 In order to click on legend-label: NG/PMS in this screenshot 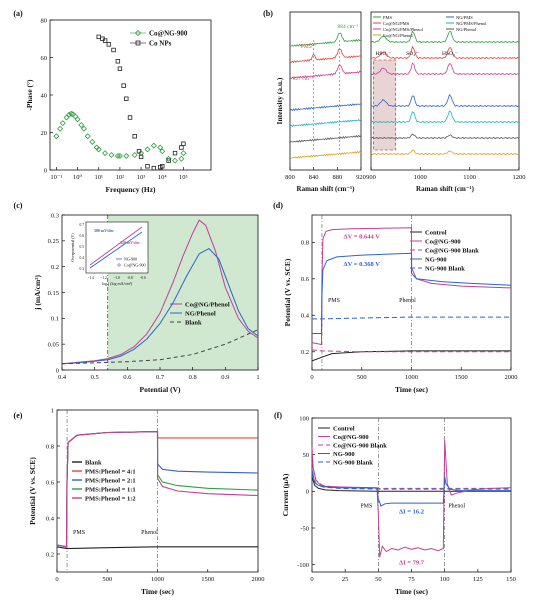, I will do `click(464, 17)`.